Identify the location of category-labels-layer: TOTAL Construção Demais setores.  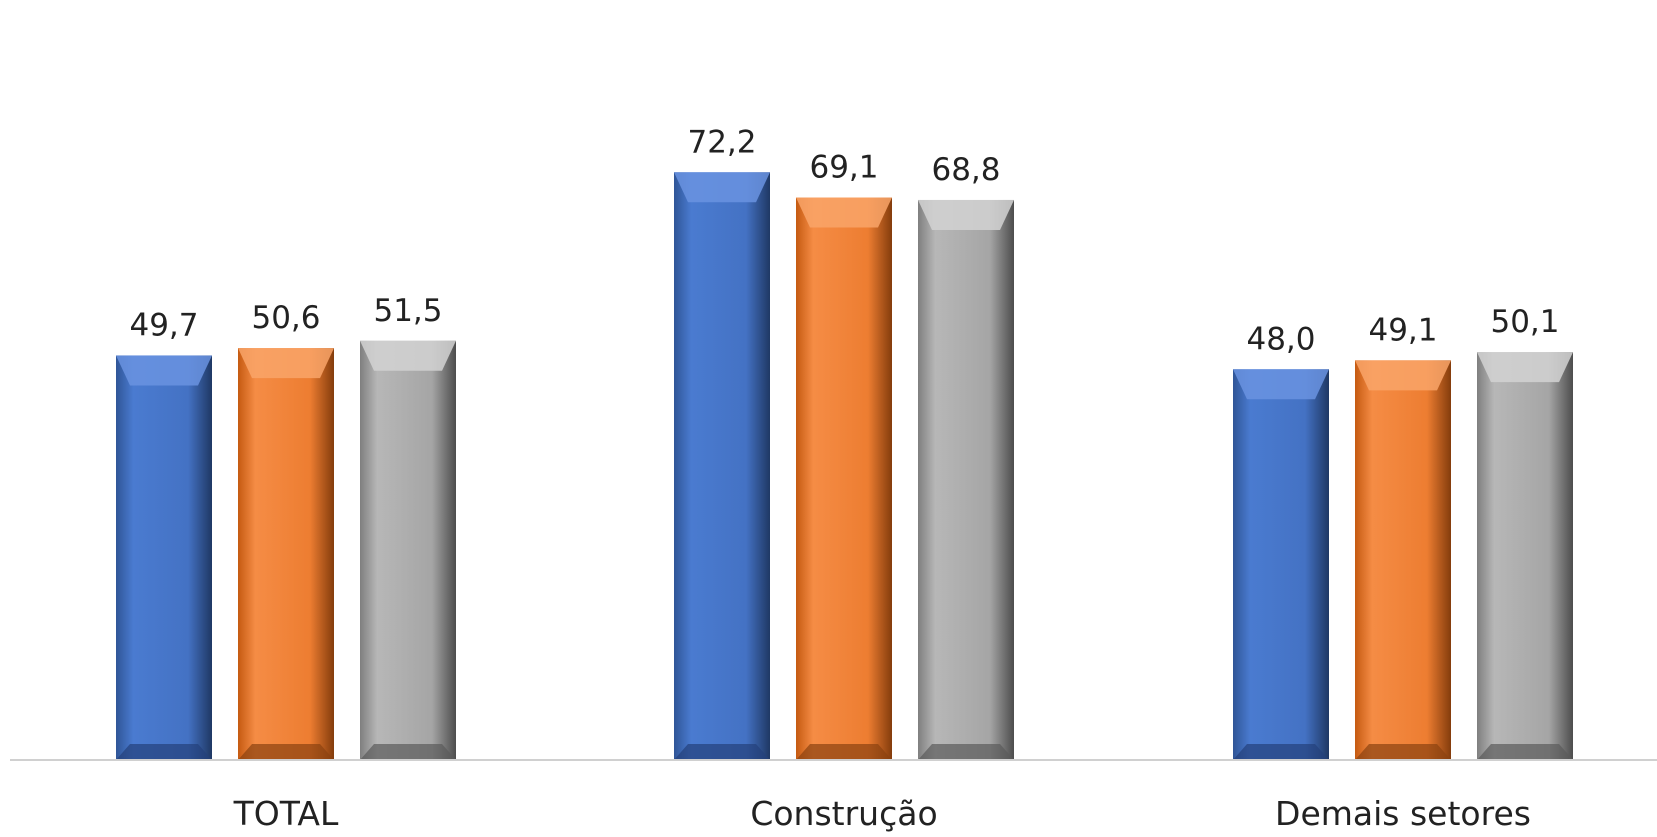
(882, 813).